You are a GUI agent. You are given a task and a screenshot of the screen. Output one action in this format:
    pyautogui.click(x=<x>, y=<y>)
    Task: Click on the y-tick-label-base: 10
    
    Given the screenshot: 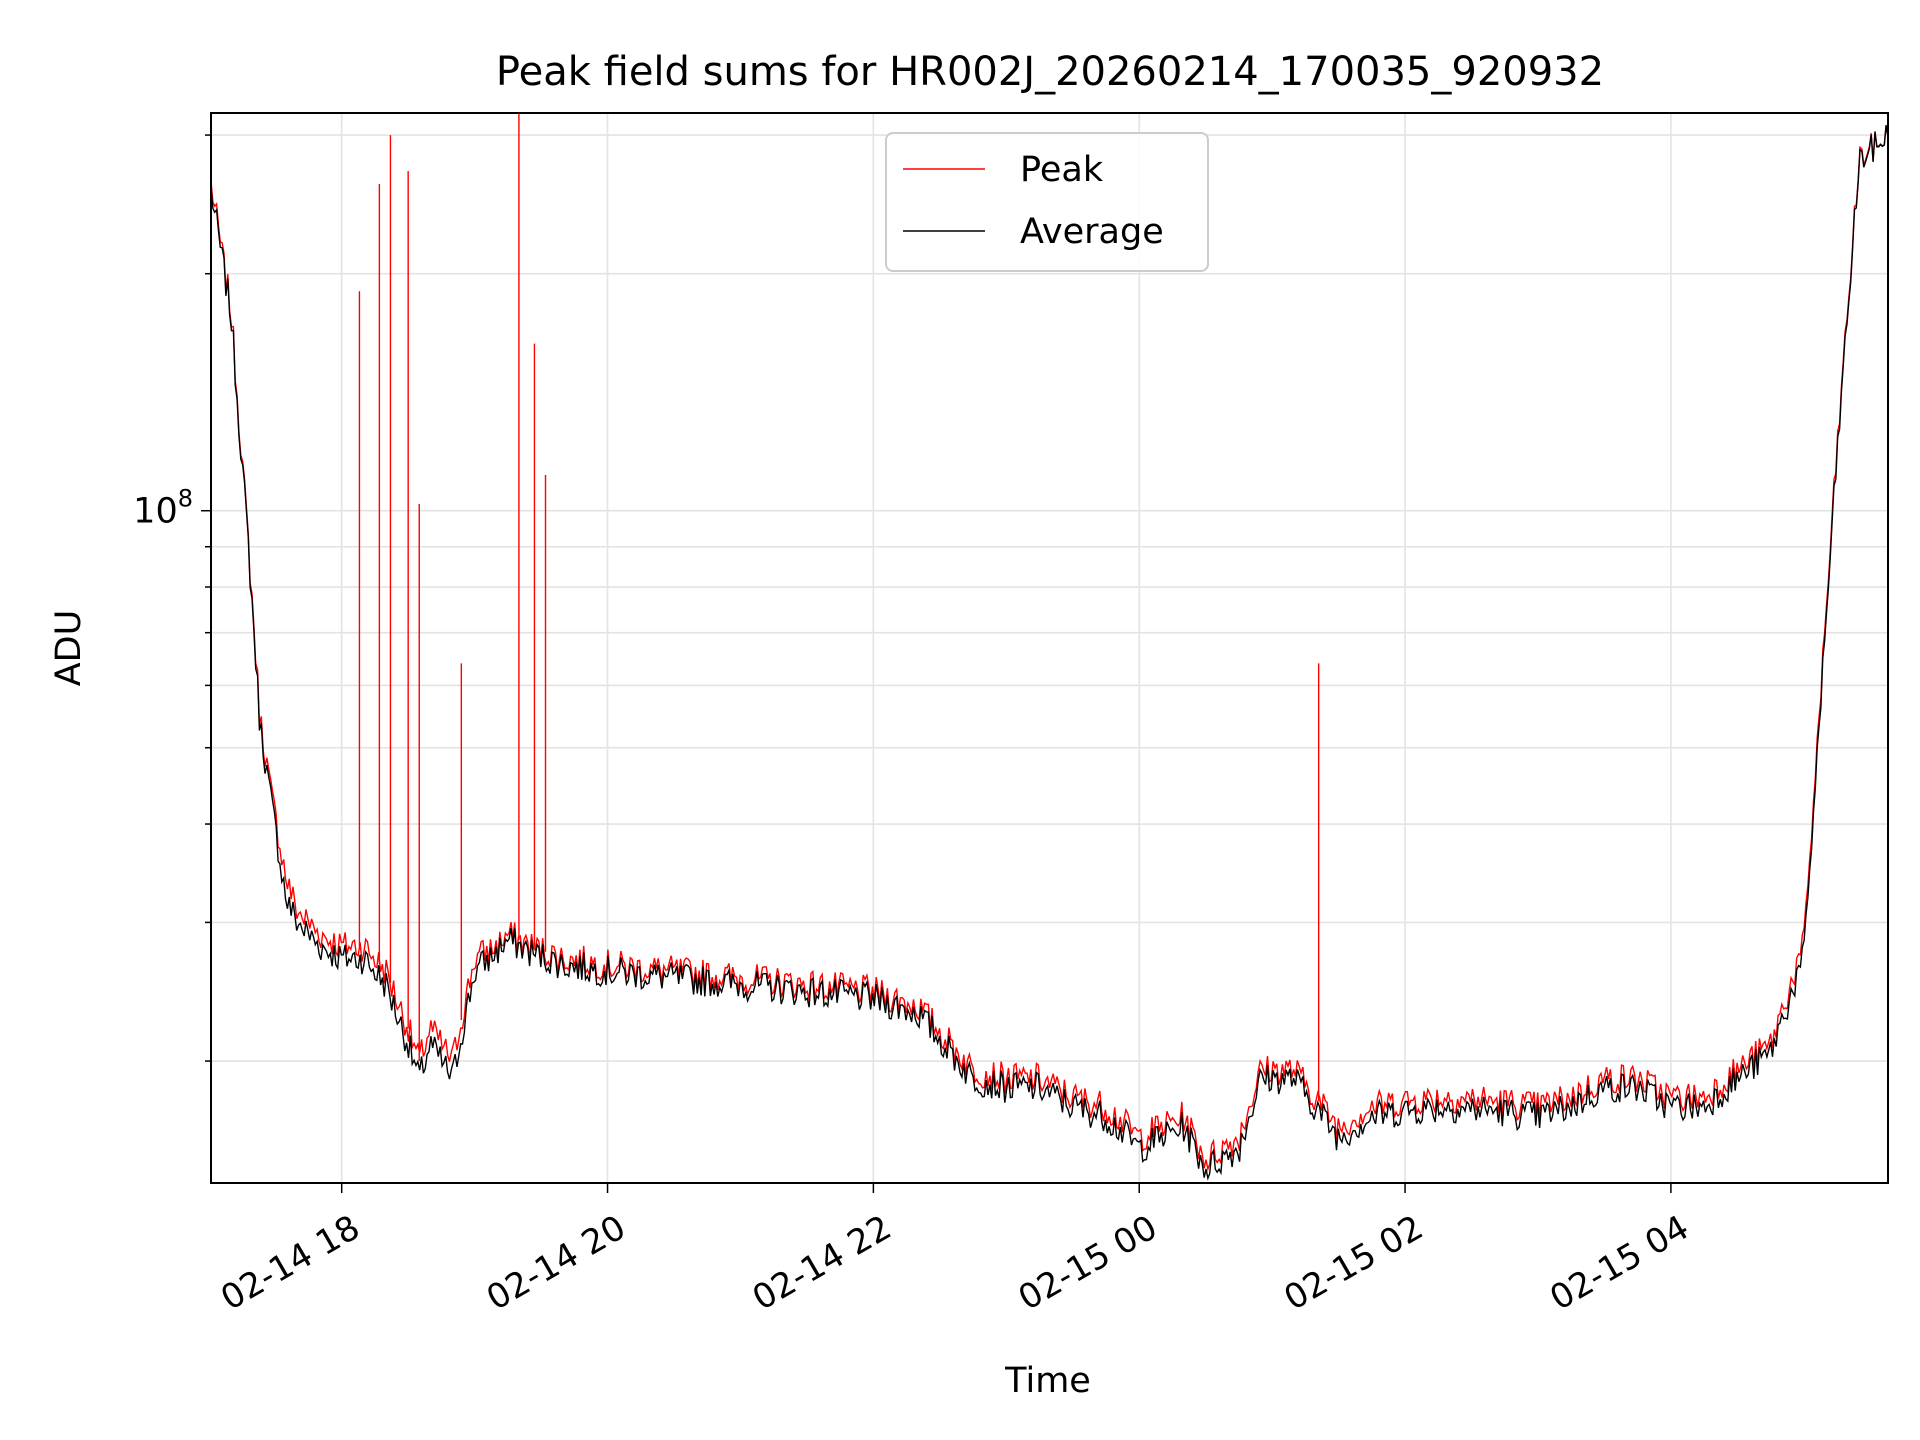 What is the action you would take?
    pyautogui.click(x=155, y=512)
    